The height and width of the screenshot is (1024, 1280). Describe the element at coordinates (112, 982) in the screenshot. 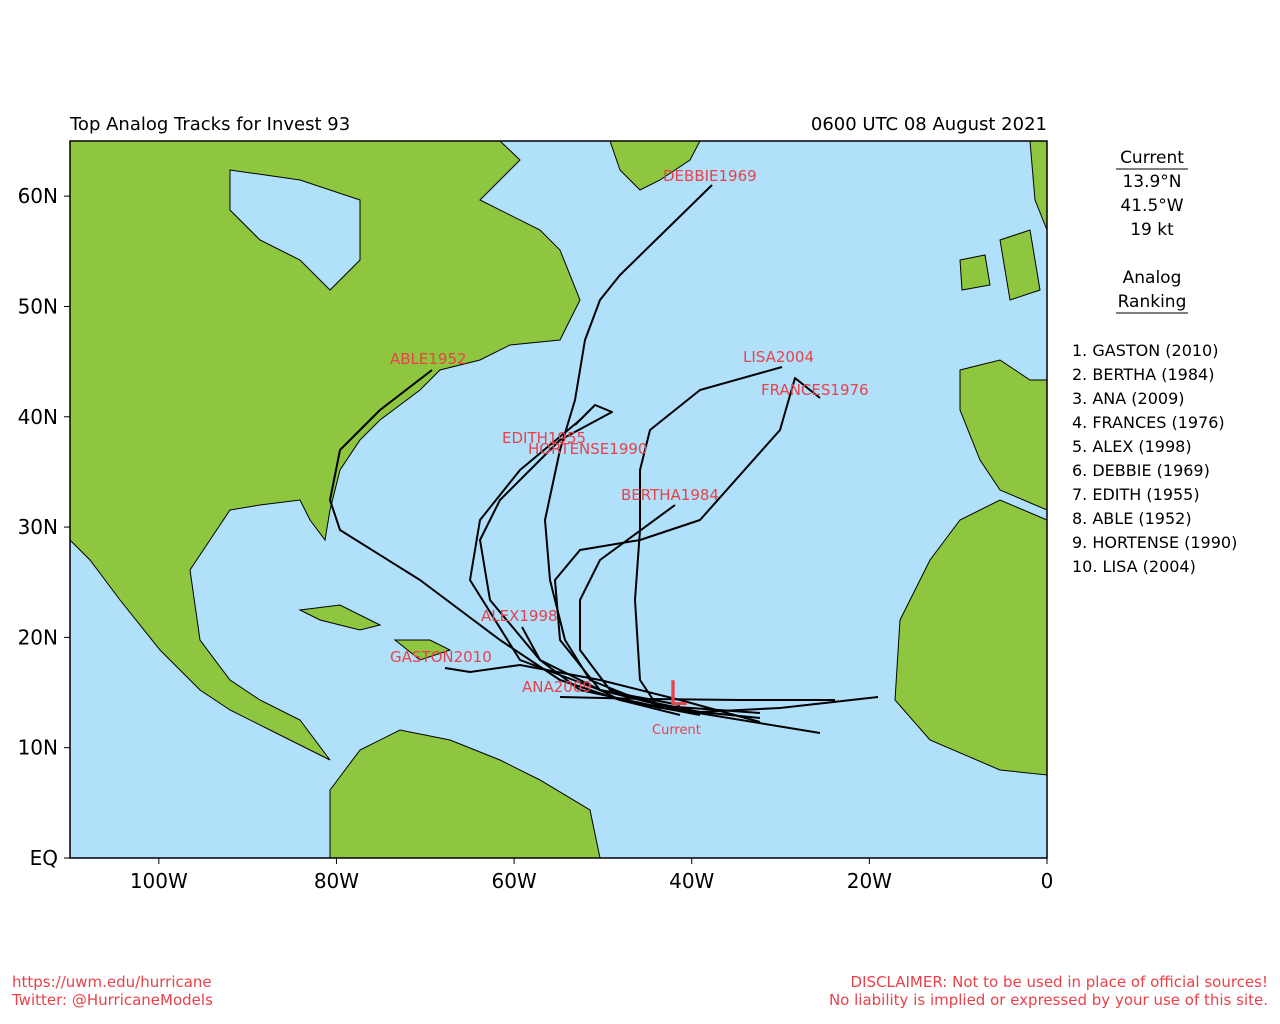

I see `footer-url: https://uwm.edu/hurricane` at that location.